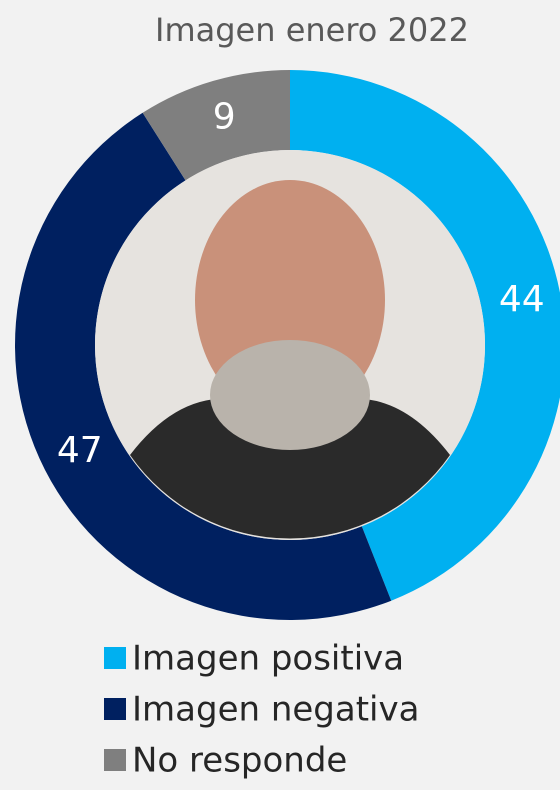 This screenshot has height=790, width=560. Describe the element at coordinates (268, 659) in the screenshot. I see `legend-label: Imagen positiva` at that location.